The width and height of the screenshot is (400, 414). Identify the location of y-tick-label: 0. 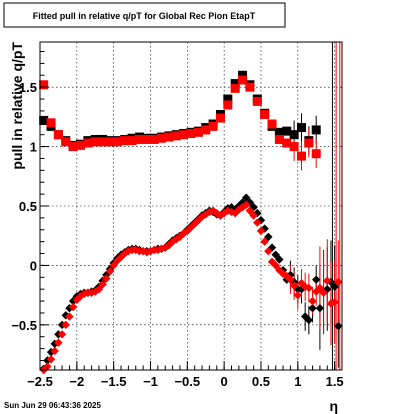
(33, 265).